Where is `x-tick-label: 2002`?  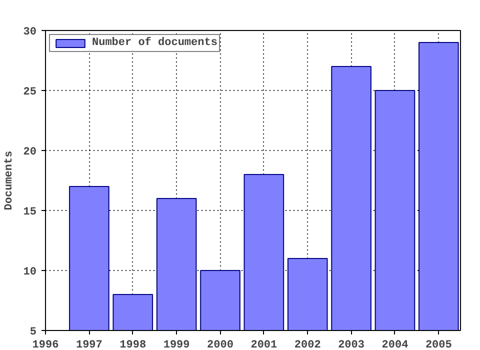
x-tick-label: 2002 is located at coordinates (307, 345).